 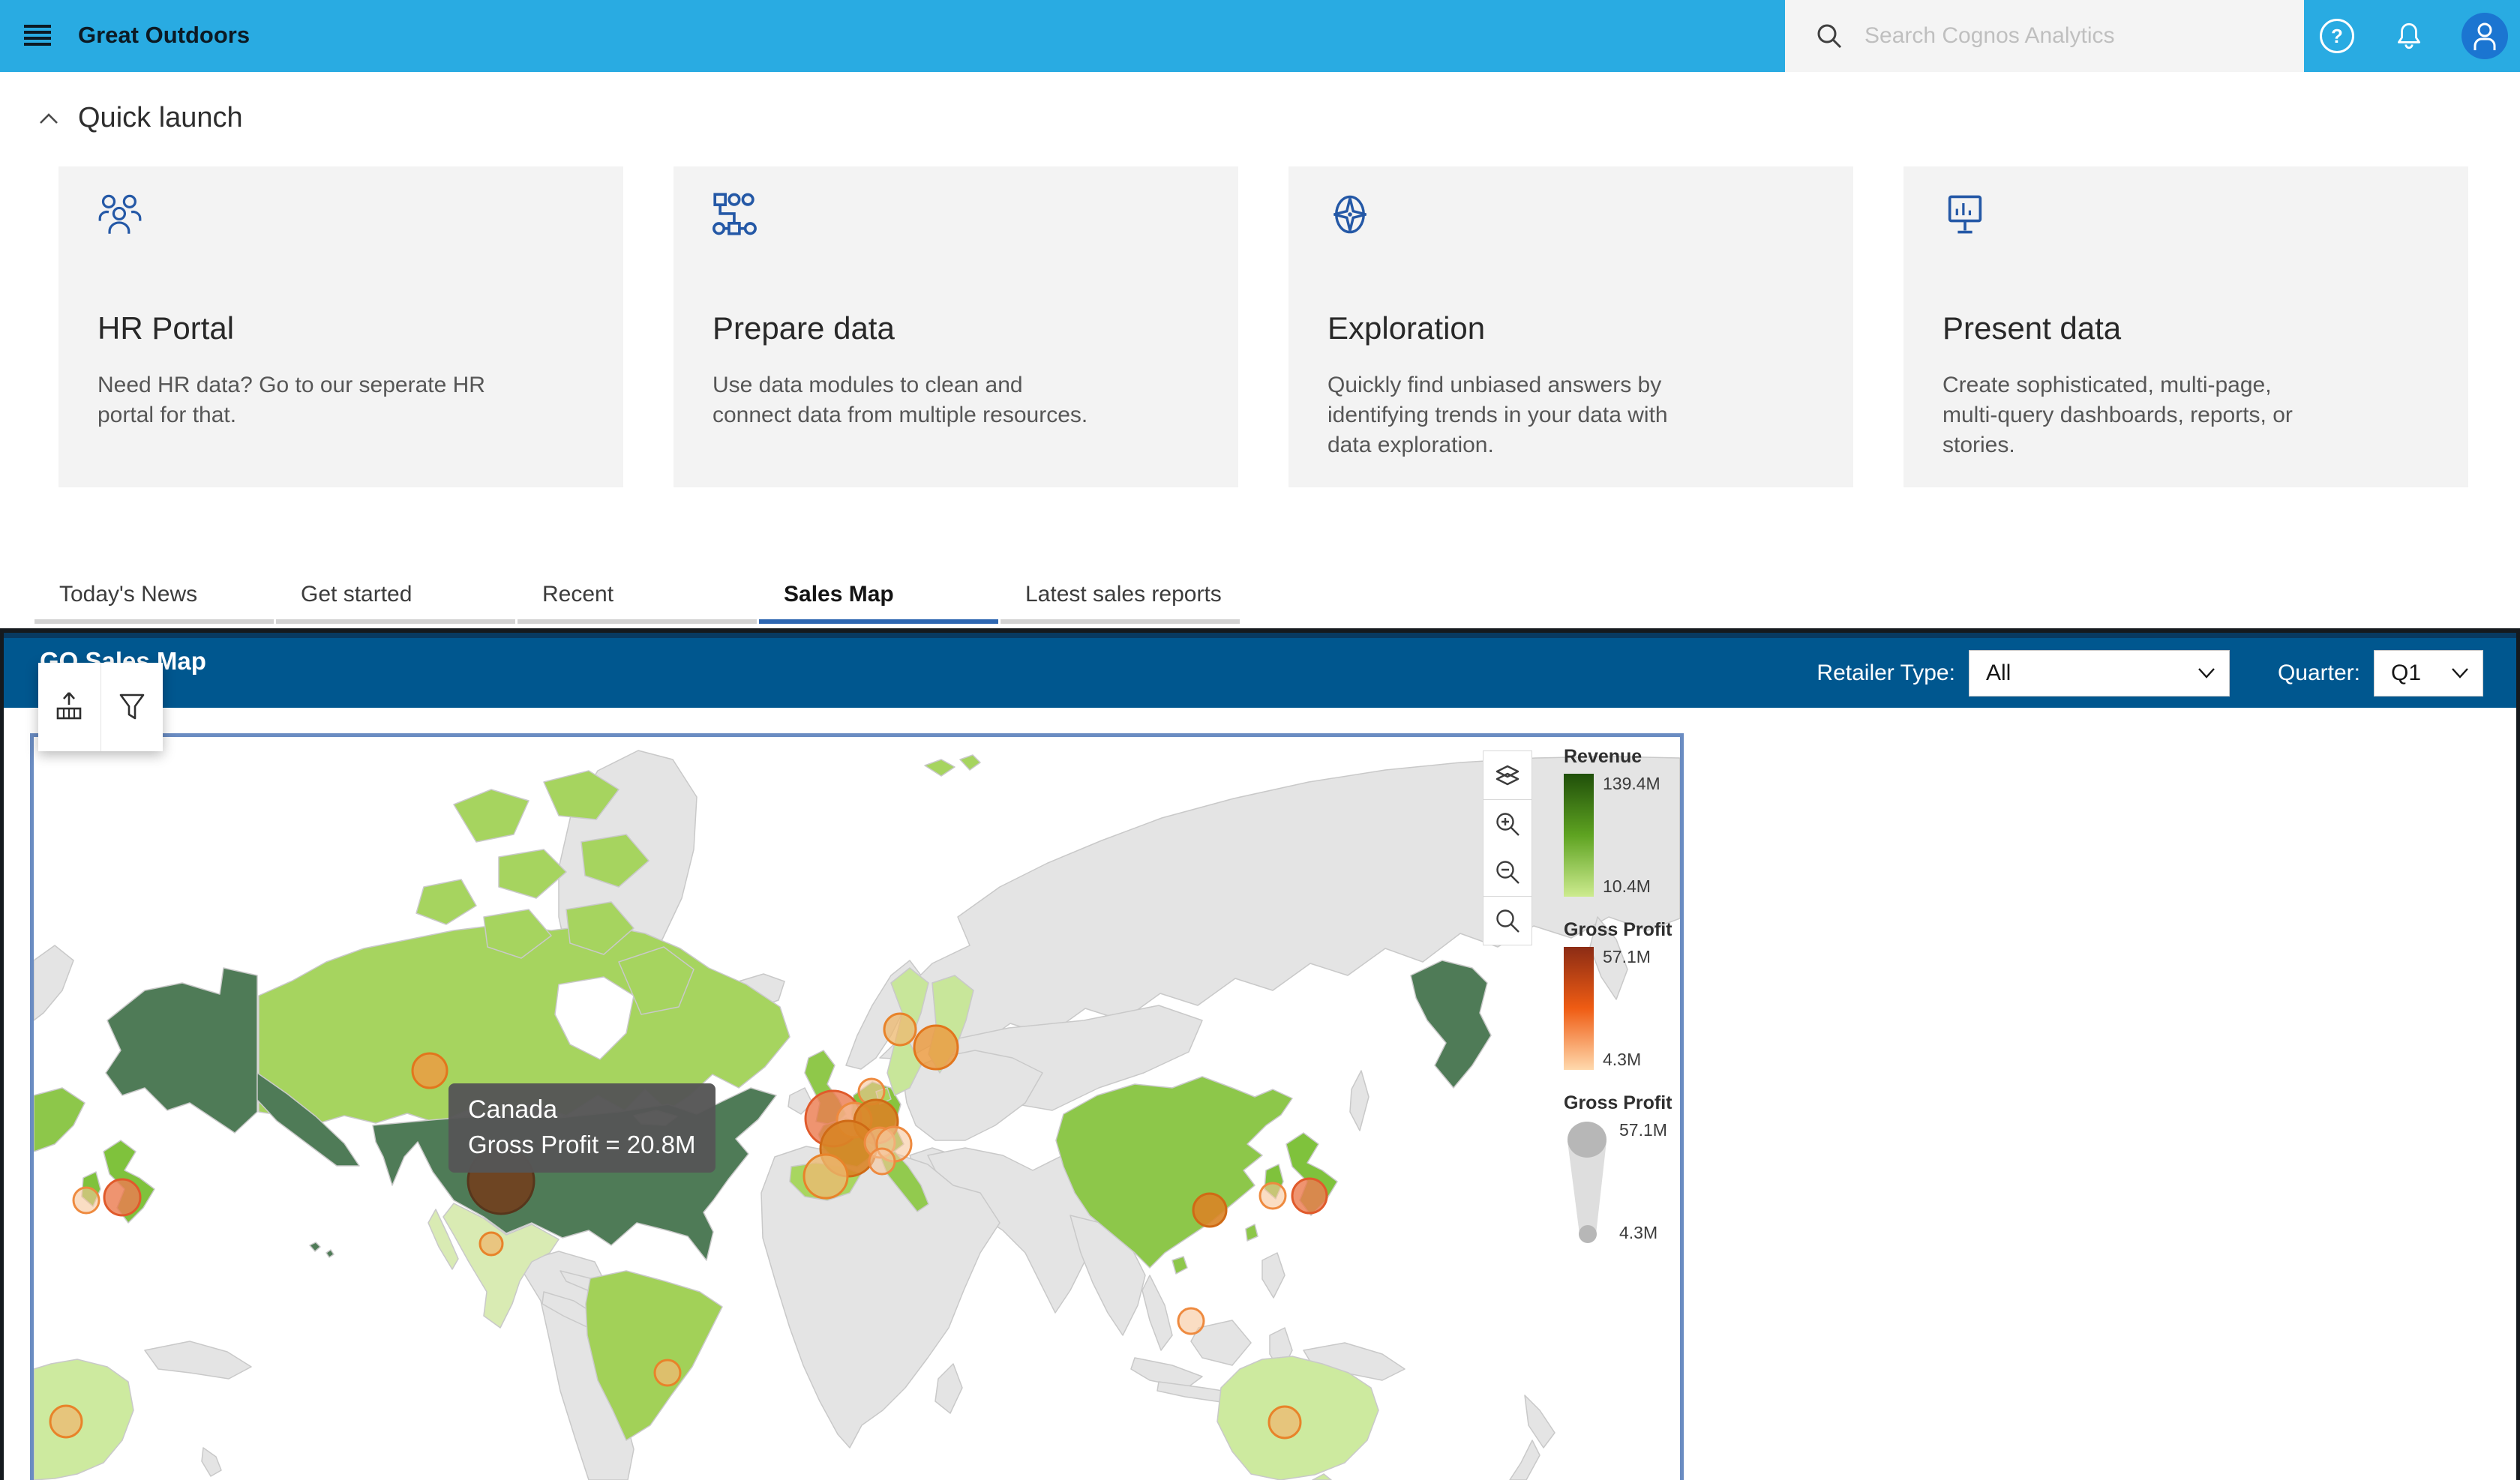 I want to click on bubble-japan-wrapped, so click(x=122, y=1197).